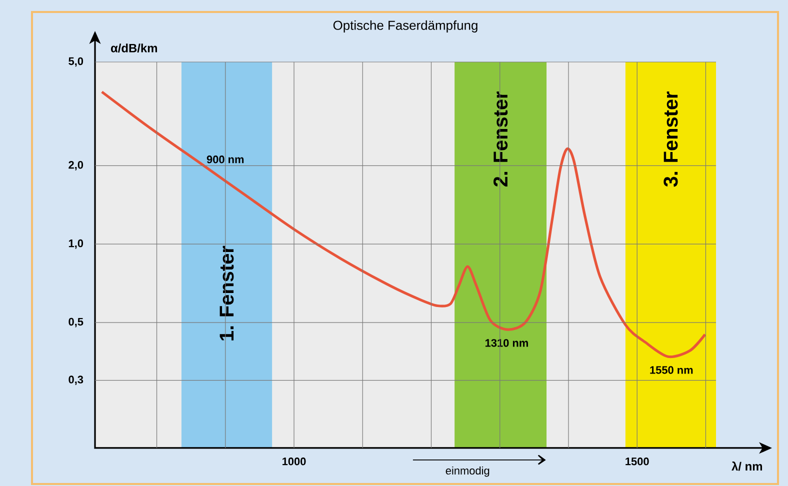  I want to click on band-label: 1. Fenster, so click(227, 293).